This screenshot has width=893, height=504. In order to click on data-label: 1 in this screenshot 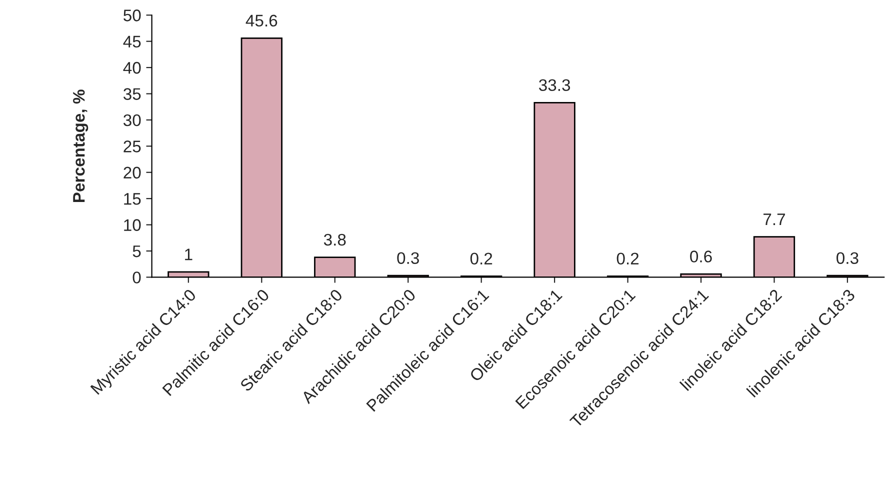, I will do `click(188, 254)`.